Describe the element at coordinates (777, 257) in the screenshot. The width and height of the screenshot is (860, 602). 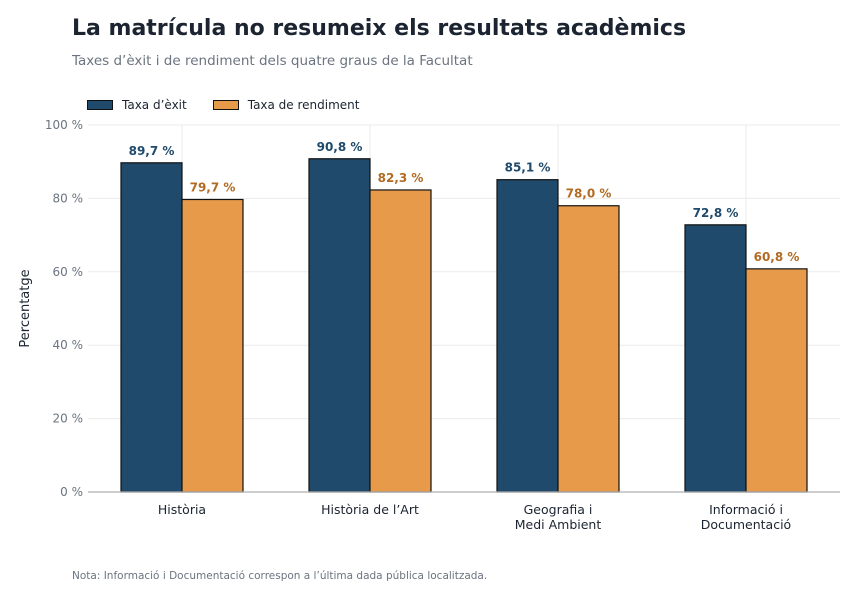
I see `data-label-rendiment: 60,8 %` at that location.